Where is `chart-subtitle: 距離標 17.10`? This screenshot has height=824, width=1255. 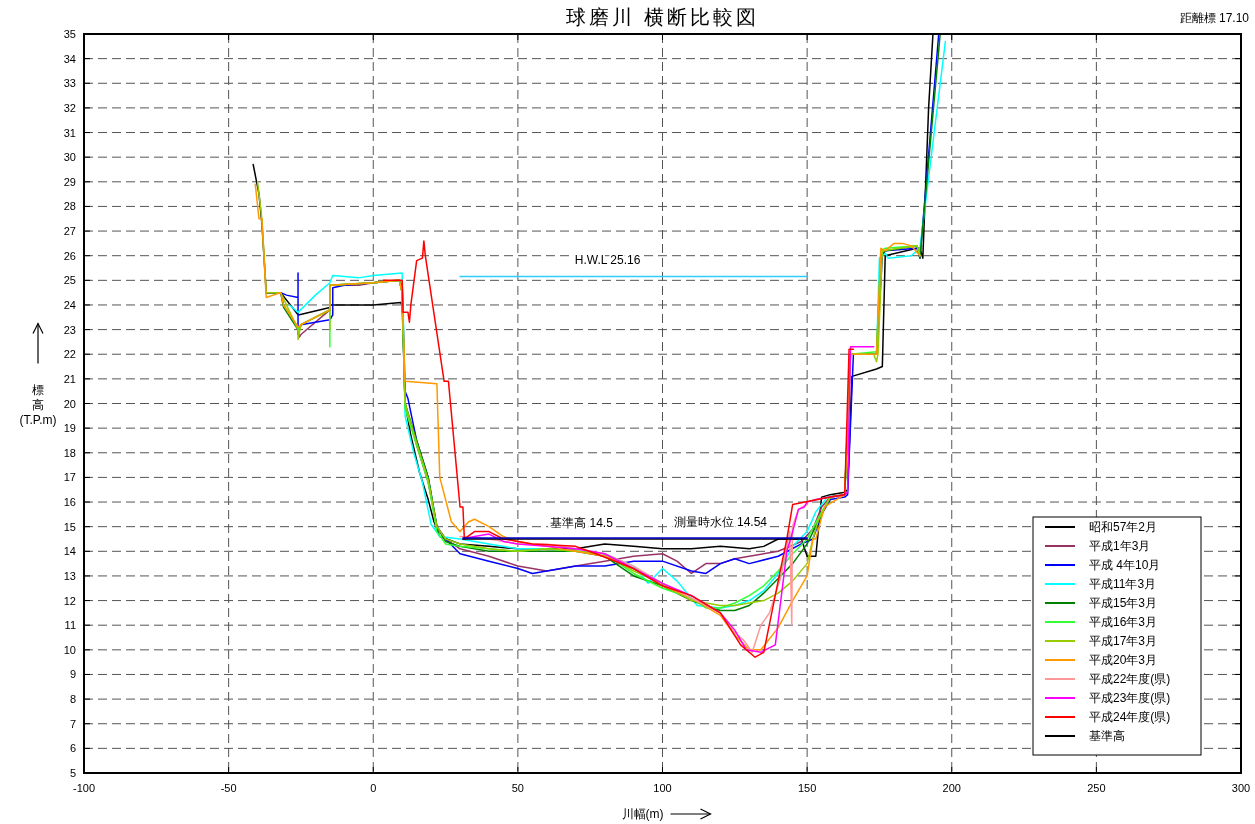 chart-subtitle: 距離標 17.10 is located at coordinates (1214, 18).